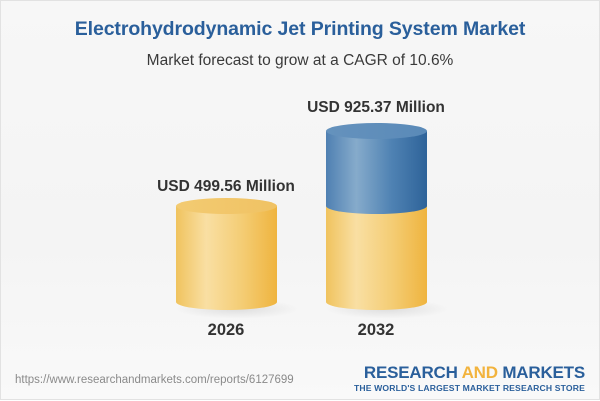 This screenshot has height=401, width=600. What do you see at coordinates (226, 330) in the screenshot?
I see `year-label-2026: 2026` at bounding box center [226, 330].